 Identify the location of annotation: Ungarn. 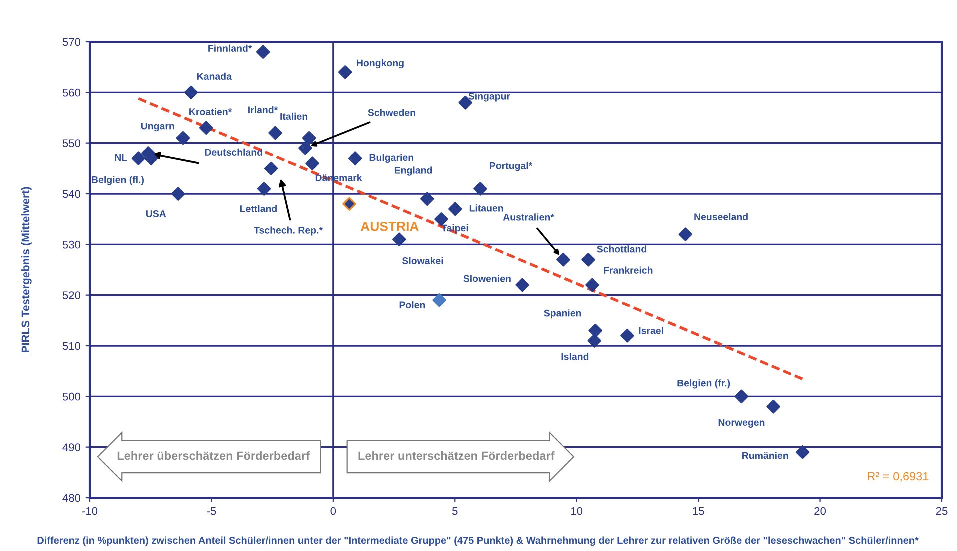
(157, 127).